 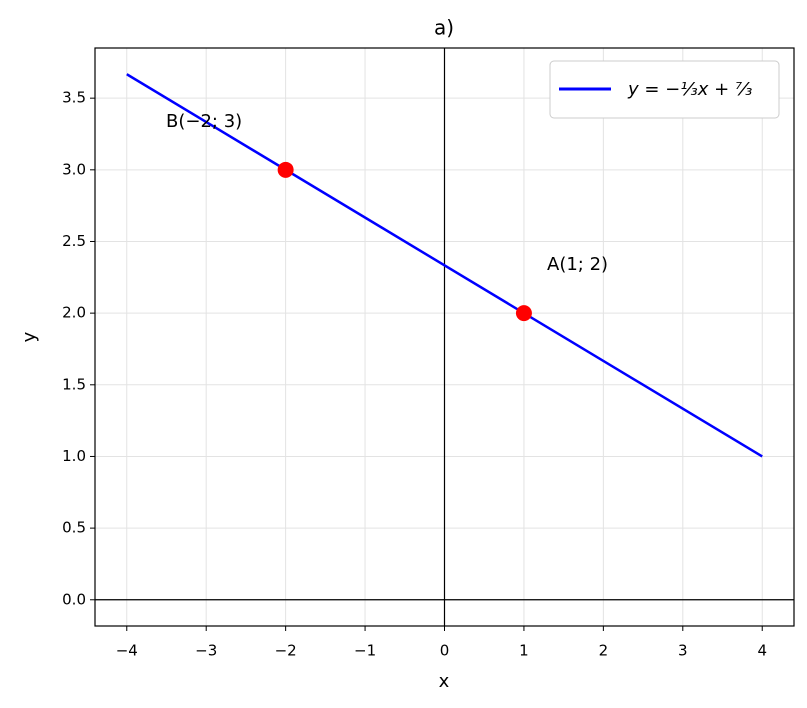 I want to click on y-tick-label: 0.5, so click(x=74, y=528).